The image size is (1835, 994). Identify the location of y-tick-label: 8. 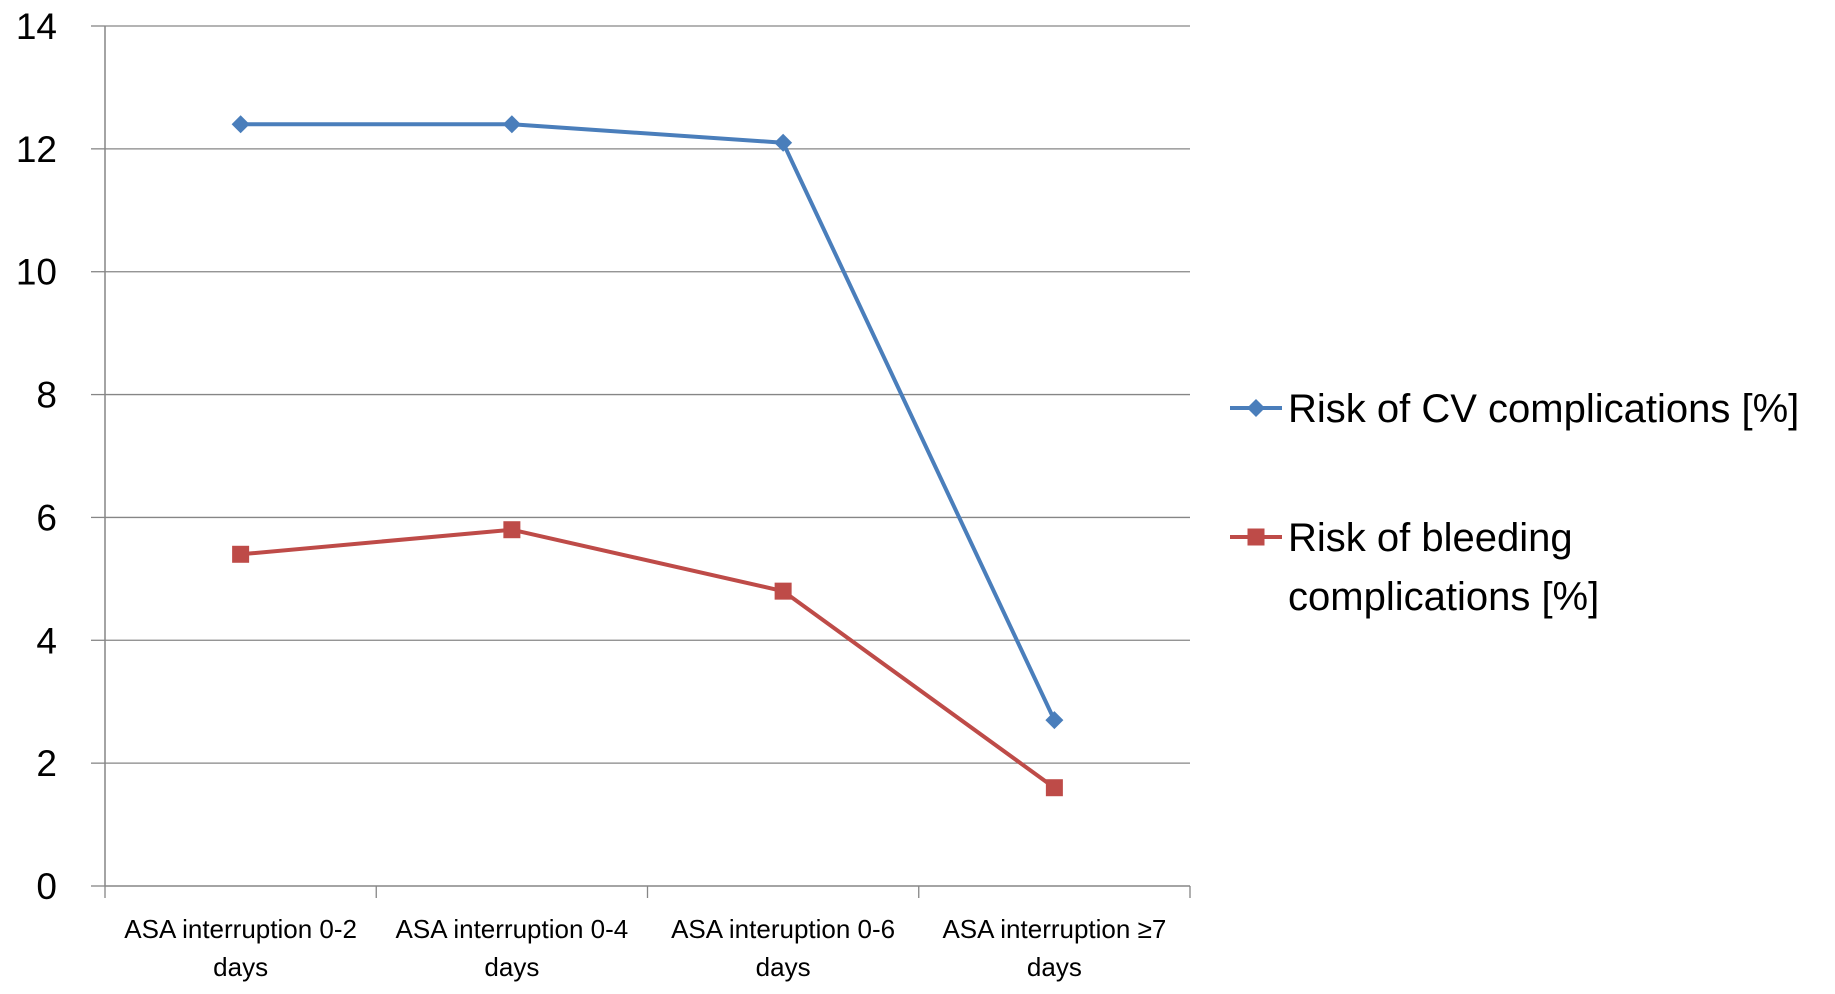
(46, 395).